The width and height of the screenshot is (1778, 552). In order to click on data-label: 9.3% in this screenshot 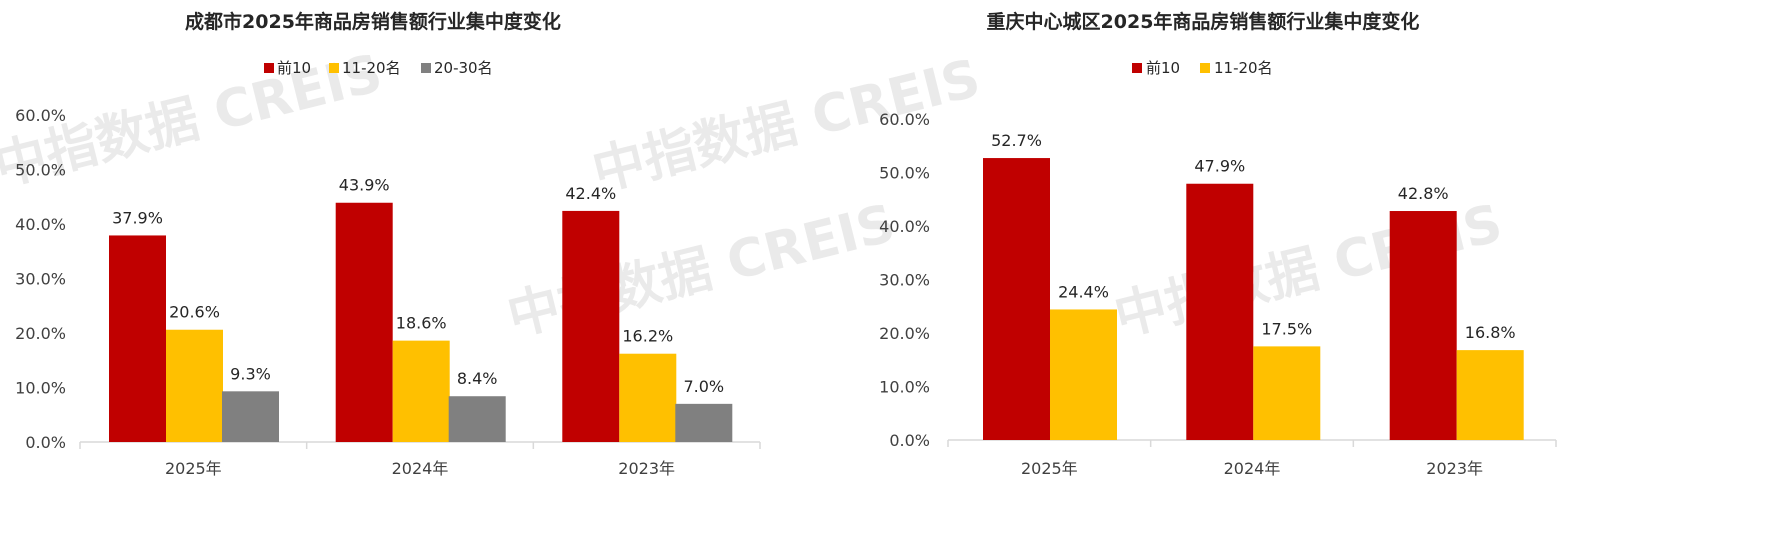, I will do `click(250, 373)`.